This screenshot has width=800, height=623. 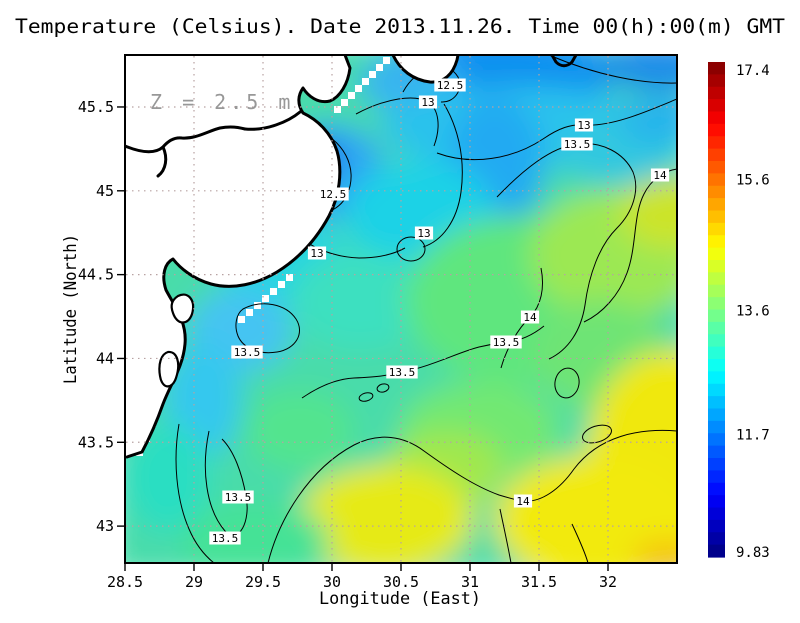 I want to click on depth-annotation: Z = 2.5 m, so click(x=222, y=102).